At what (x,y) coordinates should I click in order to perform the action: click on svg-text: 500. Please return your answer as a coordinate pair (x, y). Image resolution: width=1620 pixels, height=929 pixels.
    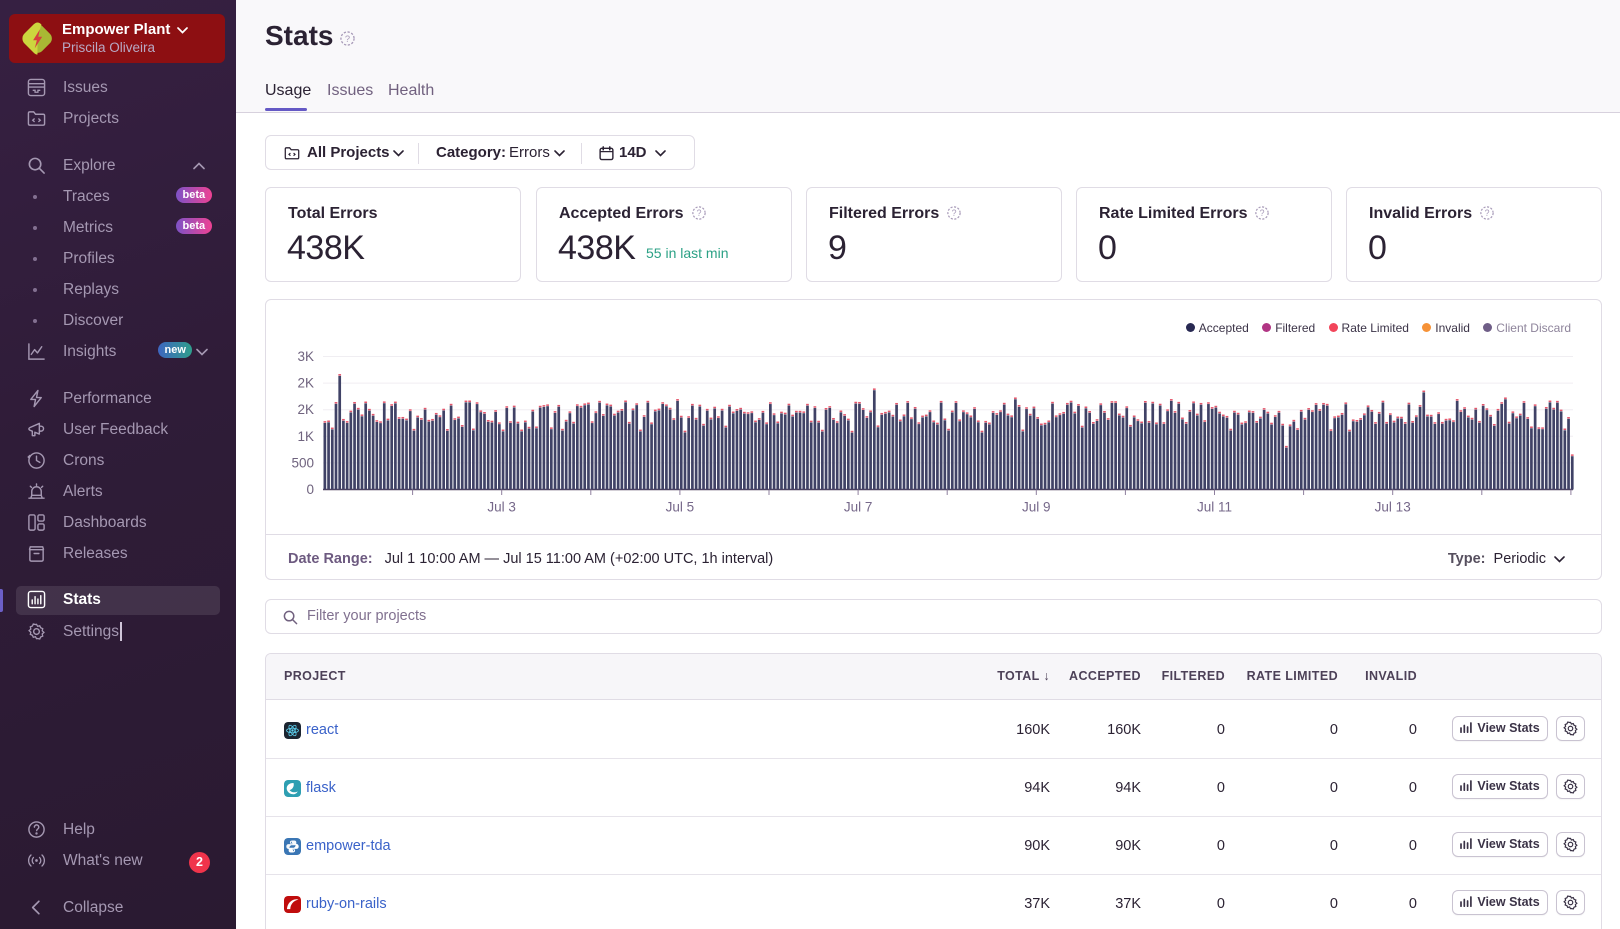
    Looking at the image, I should click on (302, 462).